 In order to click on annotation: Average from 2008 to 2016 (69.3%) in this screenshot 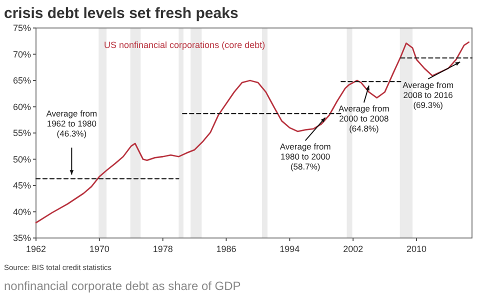, I will do `click(428, 95)`.